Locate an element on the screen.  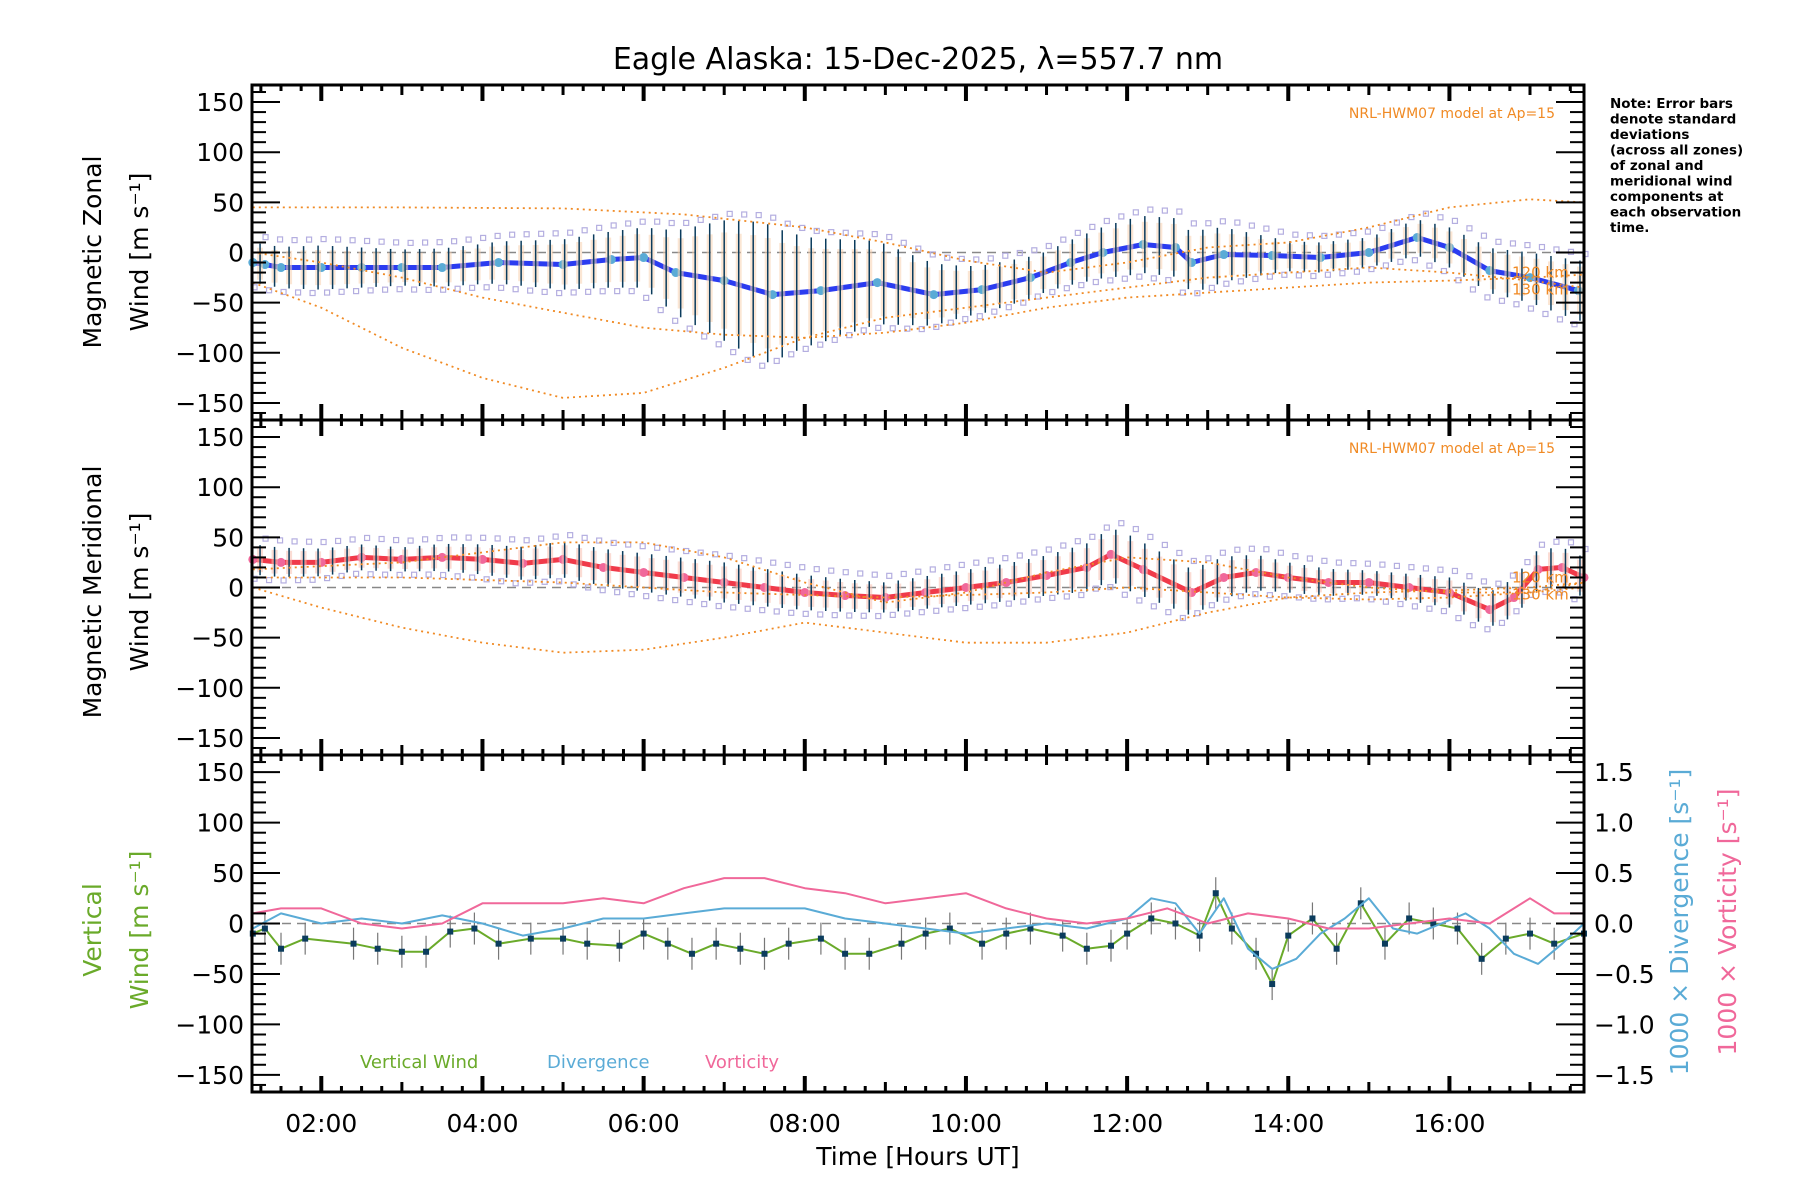
x-tick-label: 06:00 is located at coordinates (644, 1123).